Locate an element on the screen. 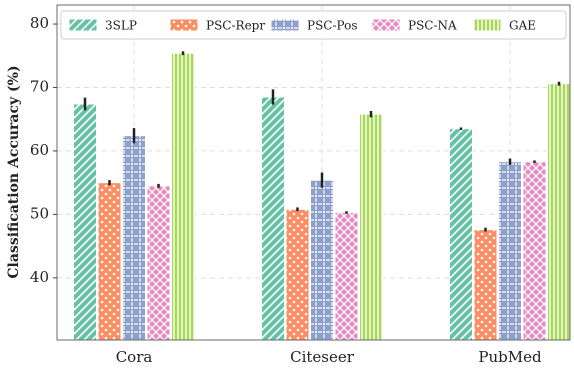 The height and width of the screenshot is (368, 574). legend-label: PSC-Pos is located at coordinates (332, 26).